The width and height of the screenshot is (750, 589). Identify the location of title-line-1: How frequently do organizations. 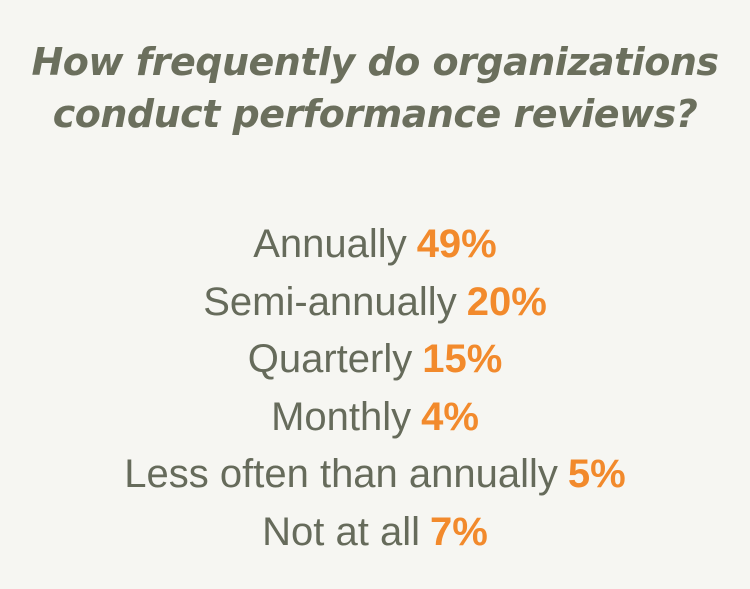
(375, 62).